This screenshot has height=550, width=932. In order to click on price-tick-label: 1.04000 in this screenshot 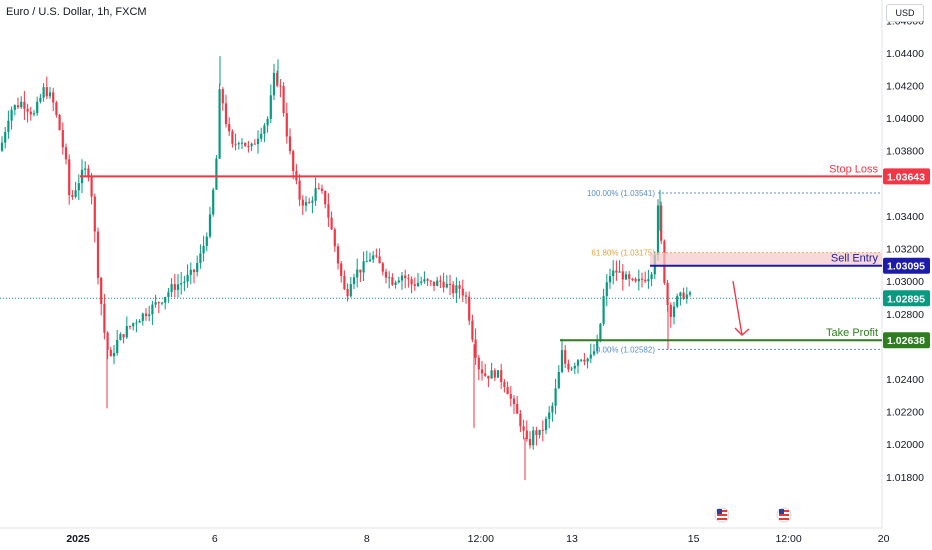, I will do `click(905, 119)`.